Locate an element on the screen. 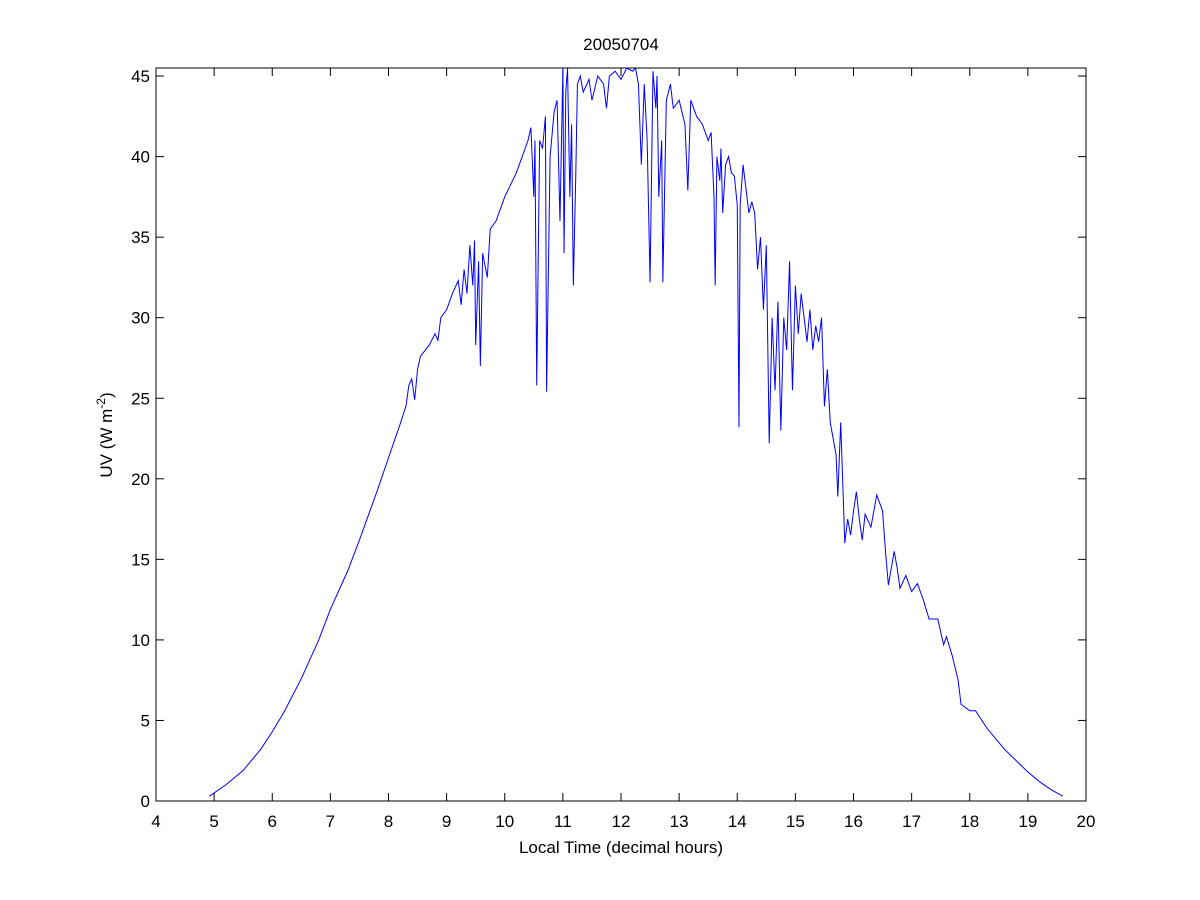  y-label-text: UV (W m is located at coordinates (106, 443).